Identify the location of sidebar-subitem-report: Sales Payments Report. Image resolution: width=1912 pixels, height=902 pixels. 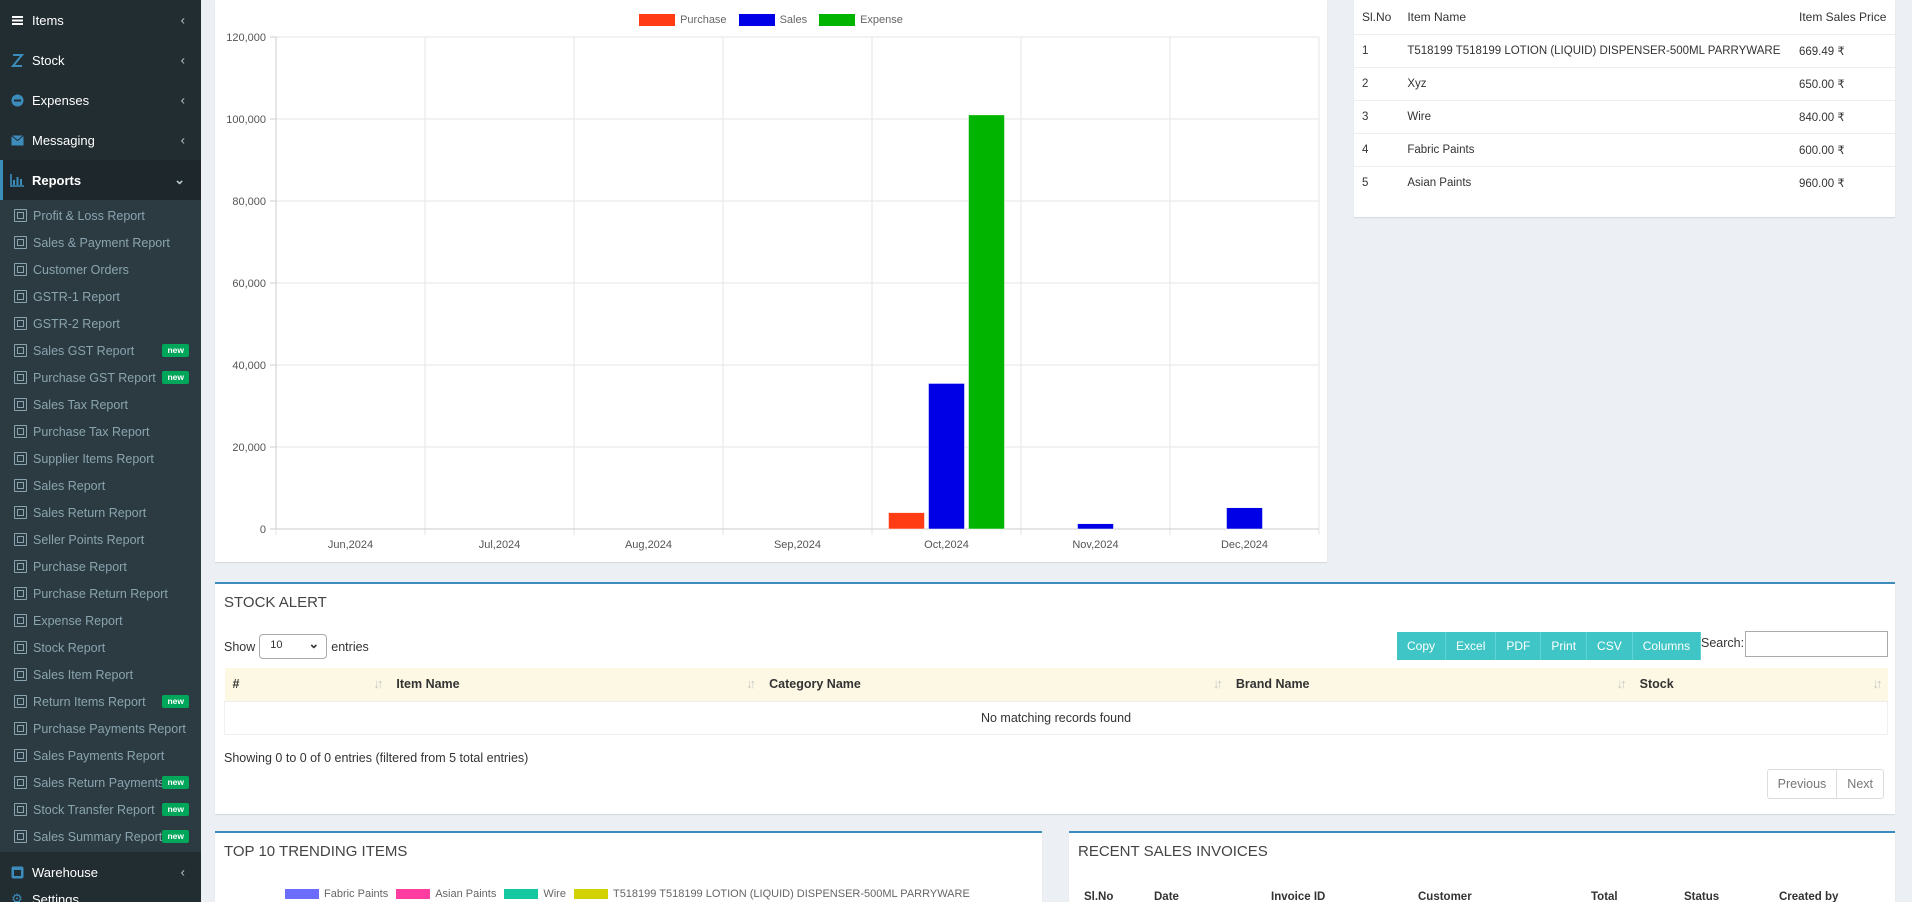
(100, 755).